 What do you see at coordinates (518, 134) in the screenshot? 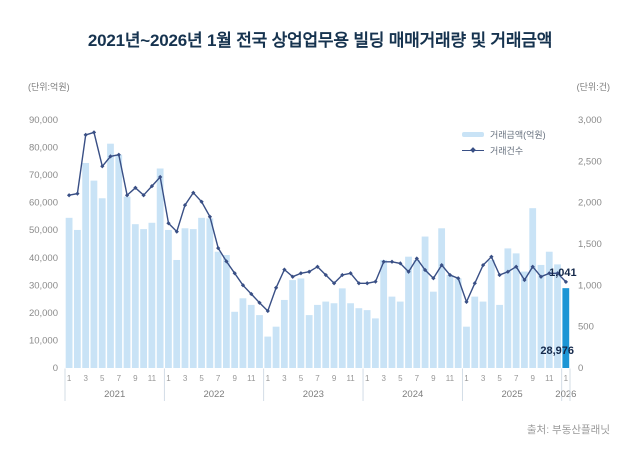
I see `legend-amount-label: 거래금액(억원)` at bounding box center [518, 134].